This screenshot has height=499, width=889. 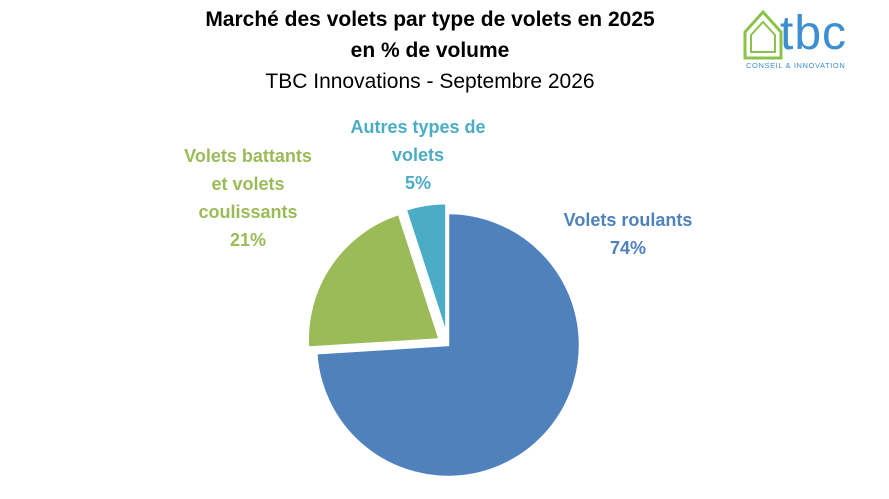 I want to click on tbc-logo: tbc CONSEIL & INNOVATION, so click(x=812, y=40).